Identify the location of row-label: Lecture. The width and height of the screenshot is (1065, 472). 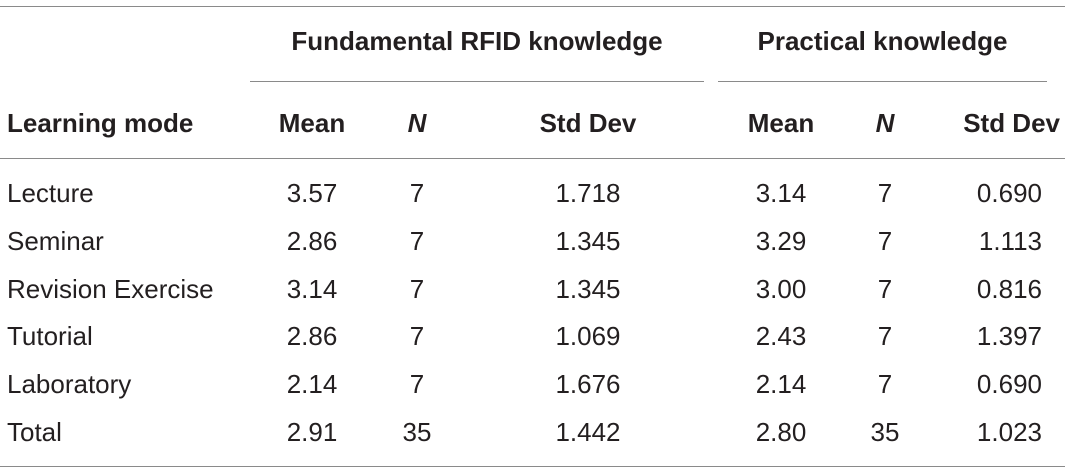
(50, 193).